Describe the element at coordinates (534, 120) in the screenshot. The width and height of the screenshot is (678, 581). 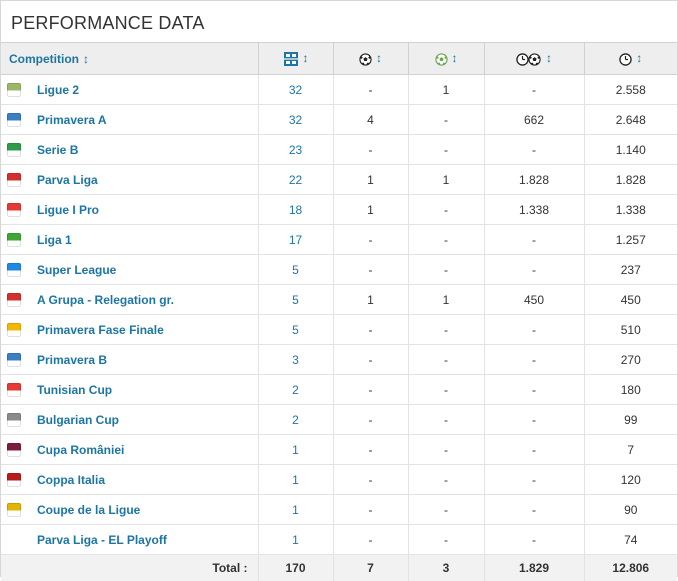
I see `minutes-per-goal-cell: 662` at that location.